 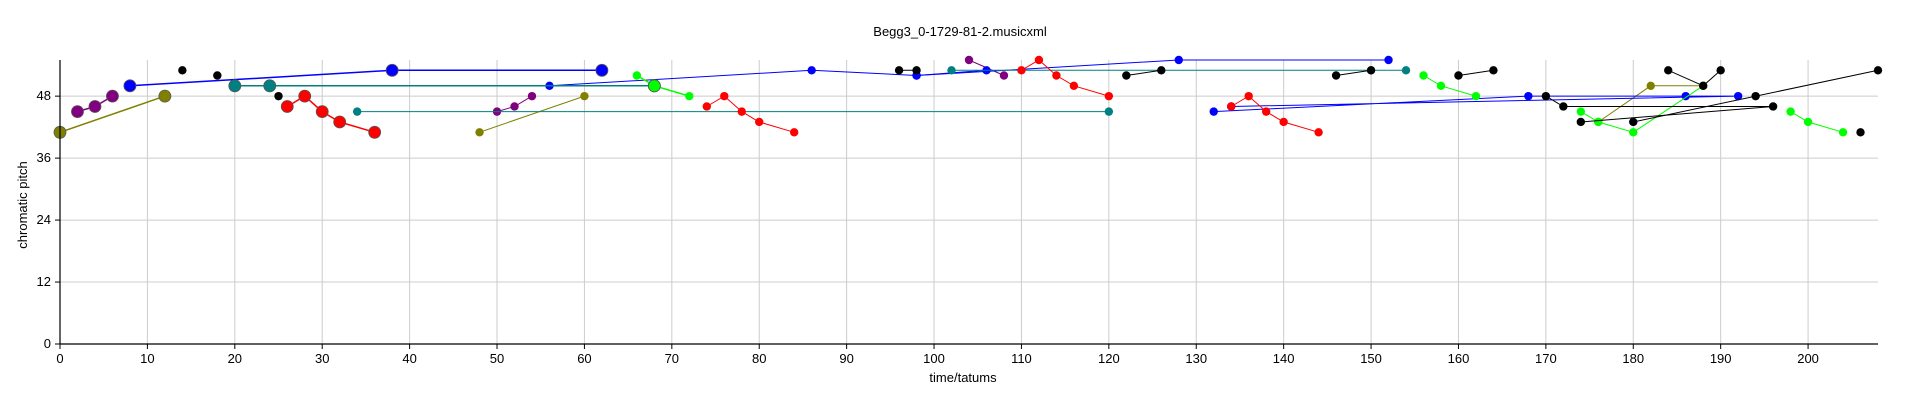 What do you see at coordinates (44, 157) in the screenshot?
I see `y-tick-label: 36` at bounding box center [44, 157].